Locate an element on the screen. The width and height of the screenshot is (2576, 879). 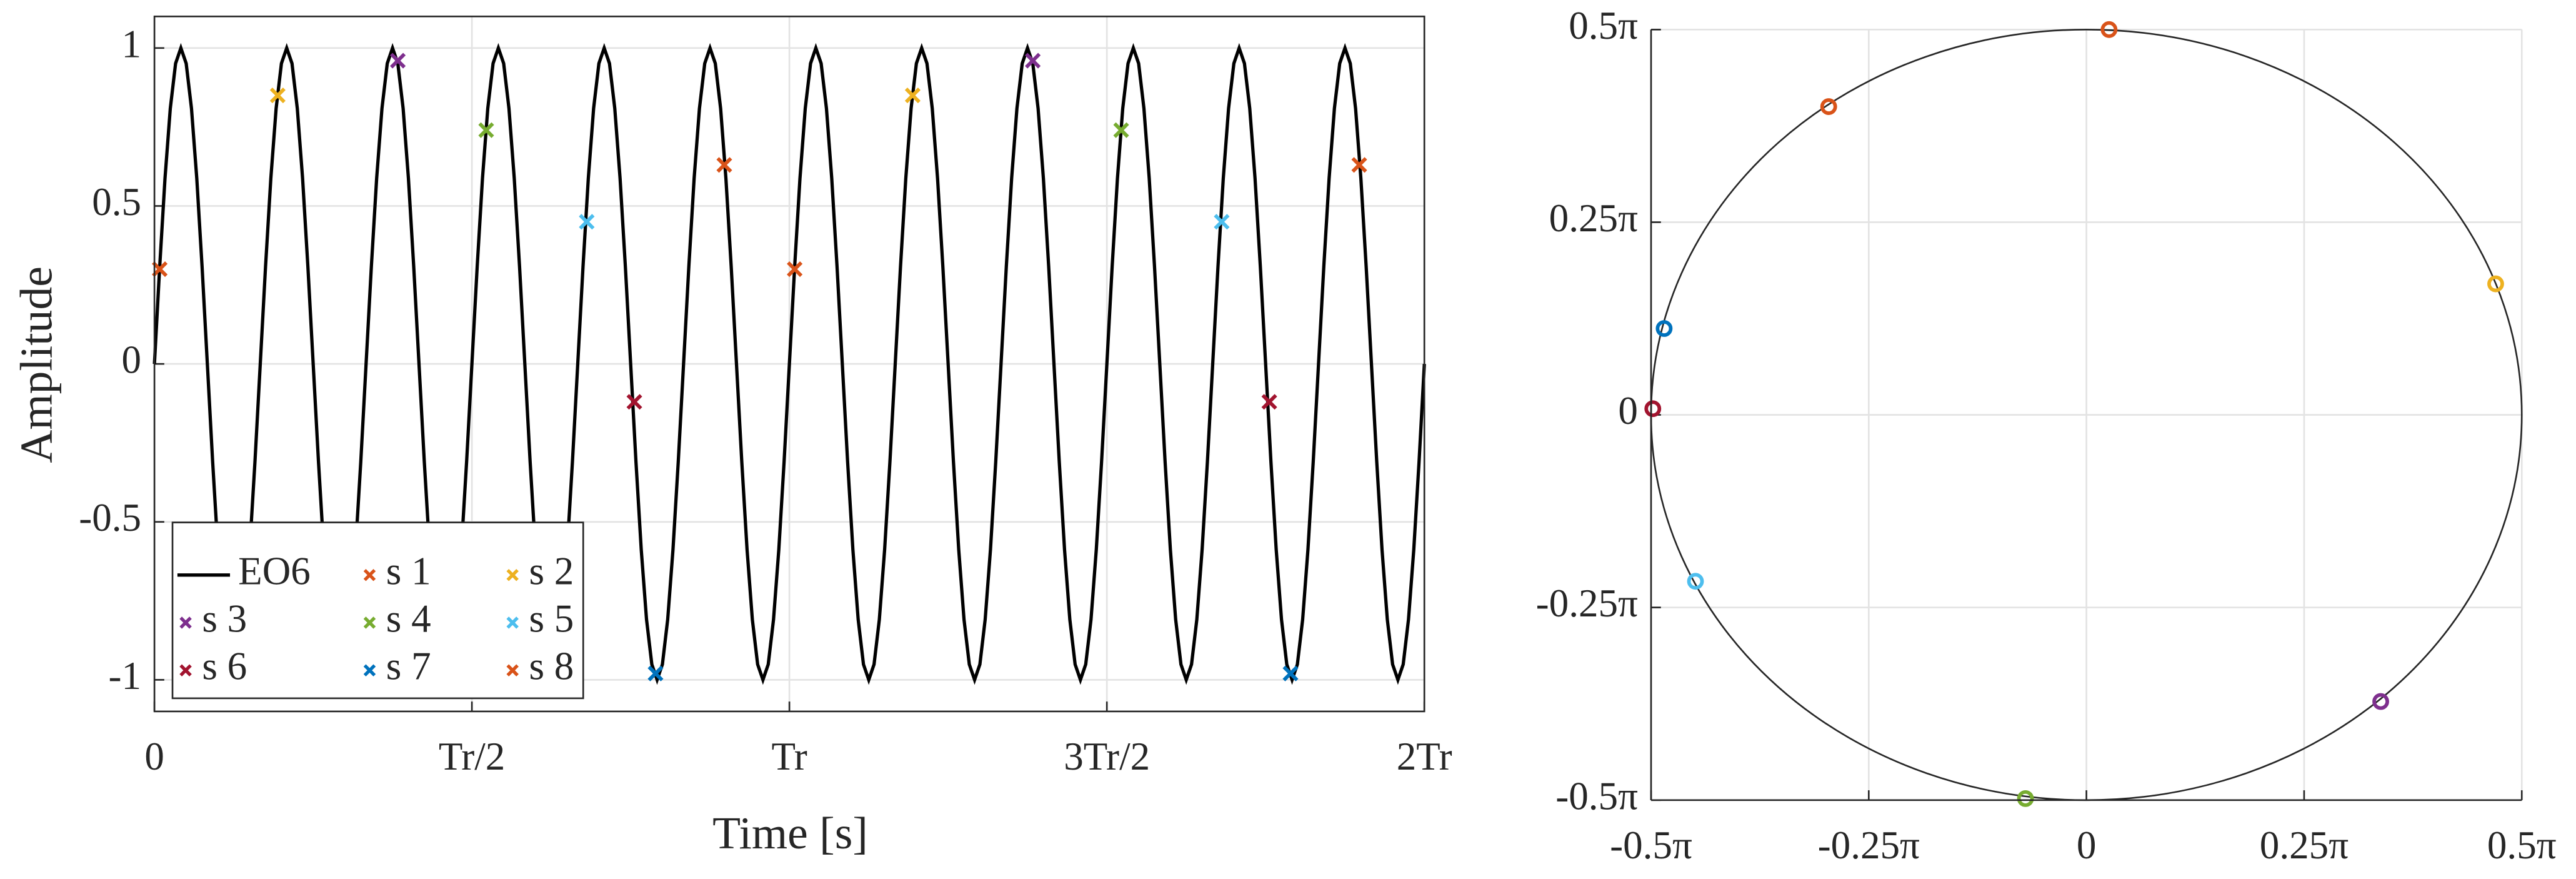
y-tick-label: 0.25π is located at coordinates (1593, 218).